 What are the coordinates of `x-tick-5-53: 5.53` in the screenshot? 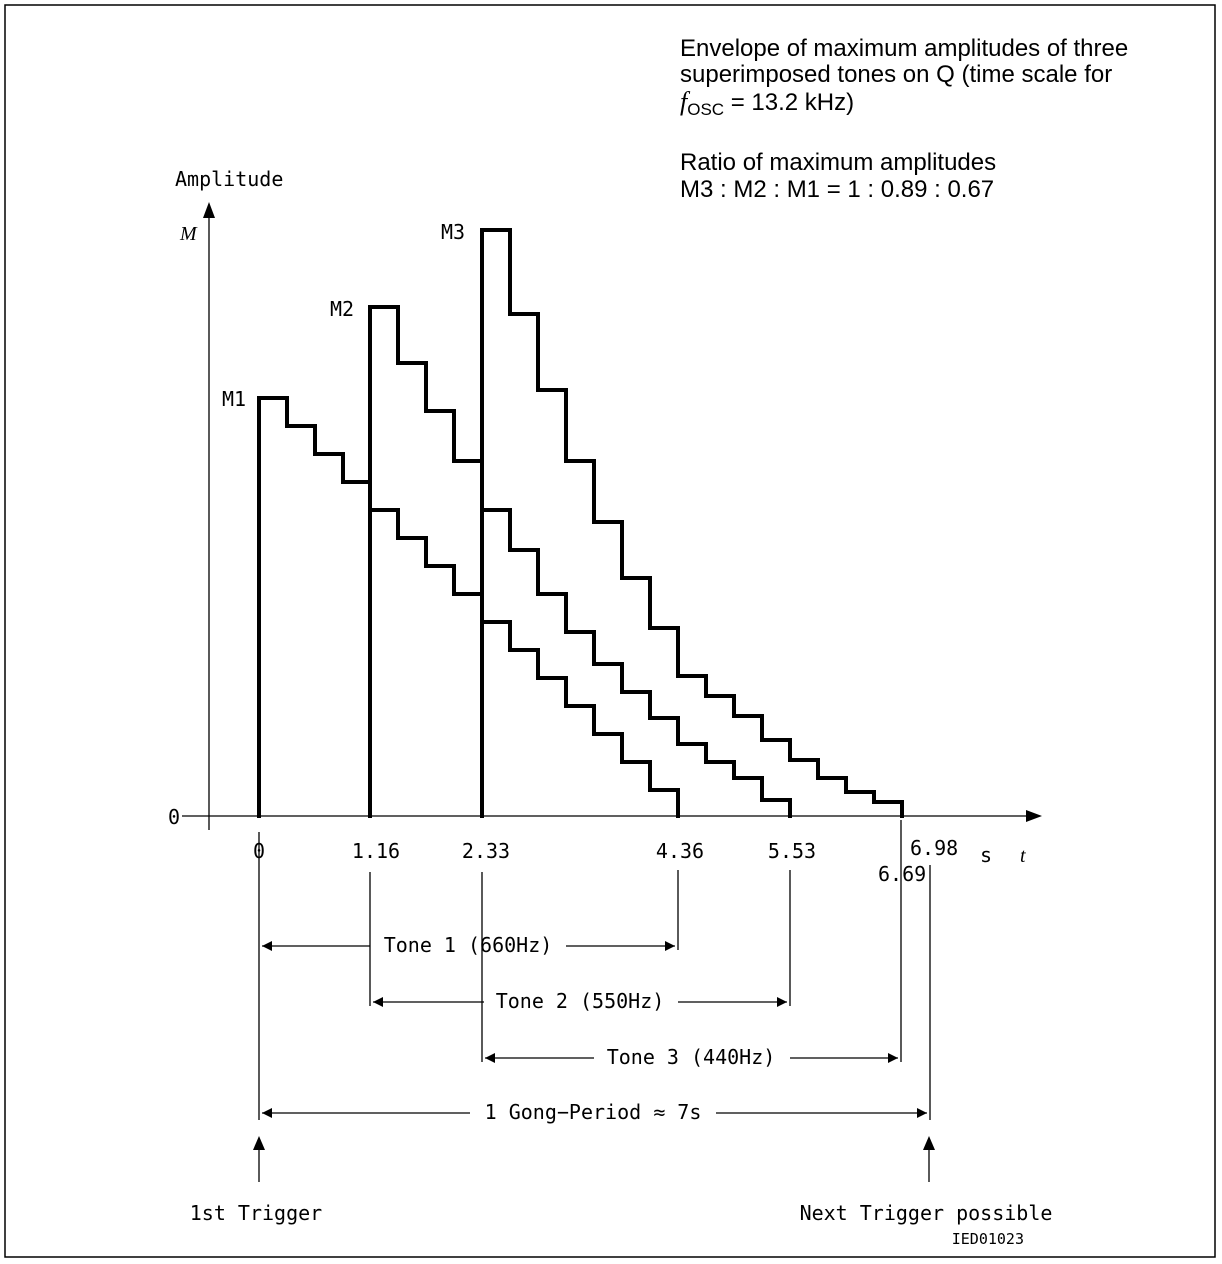 It's located at (792, 851).